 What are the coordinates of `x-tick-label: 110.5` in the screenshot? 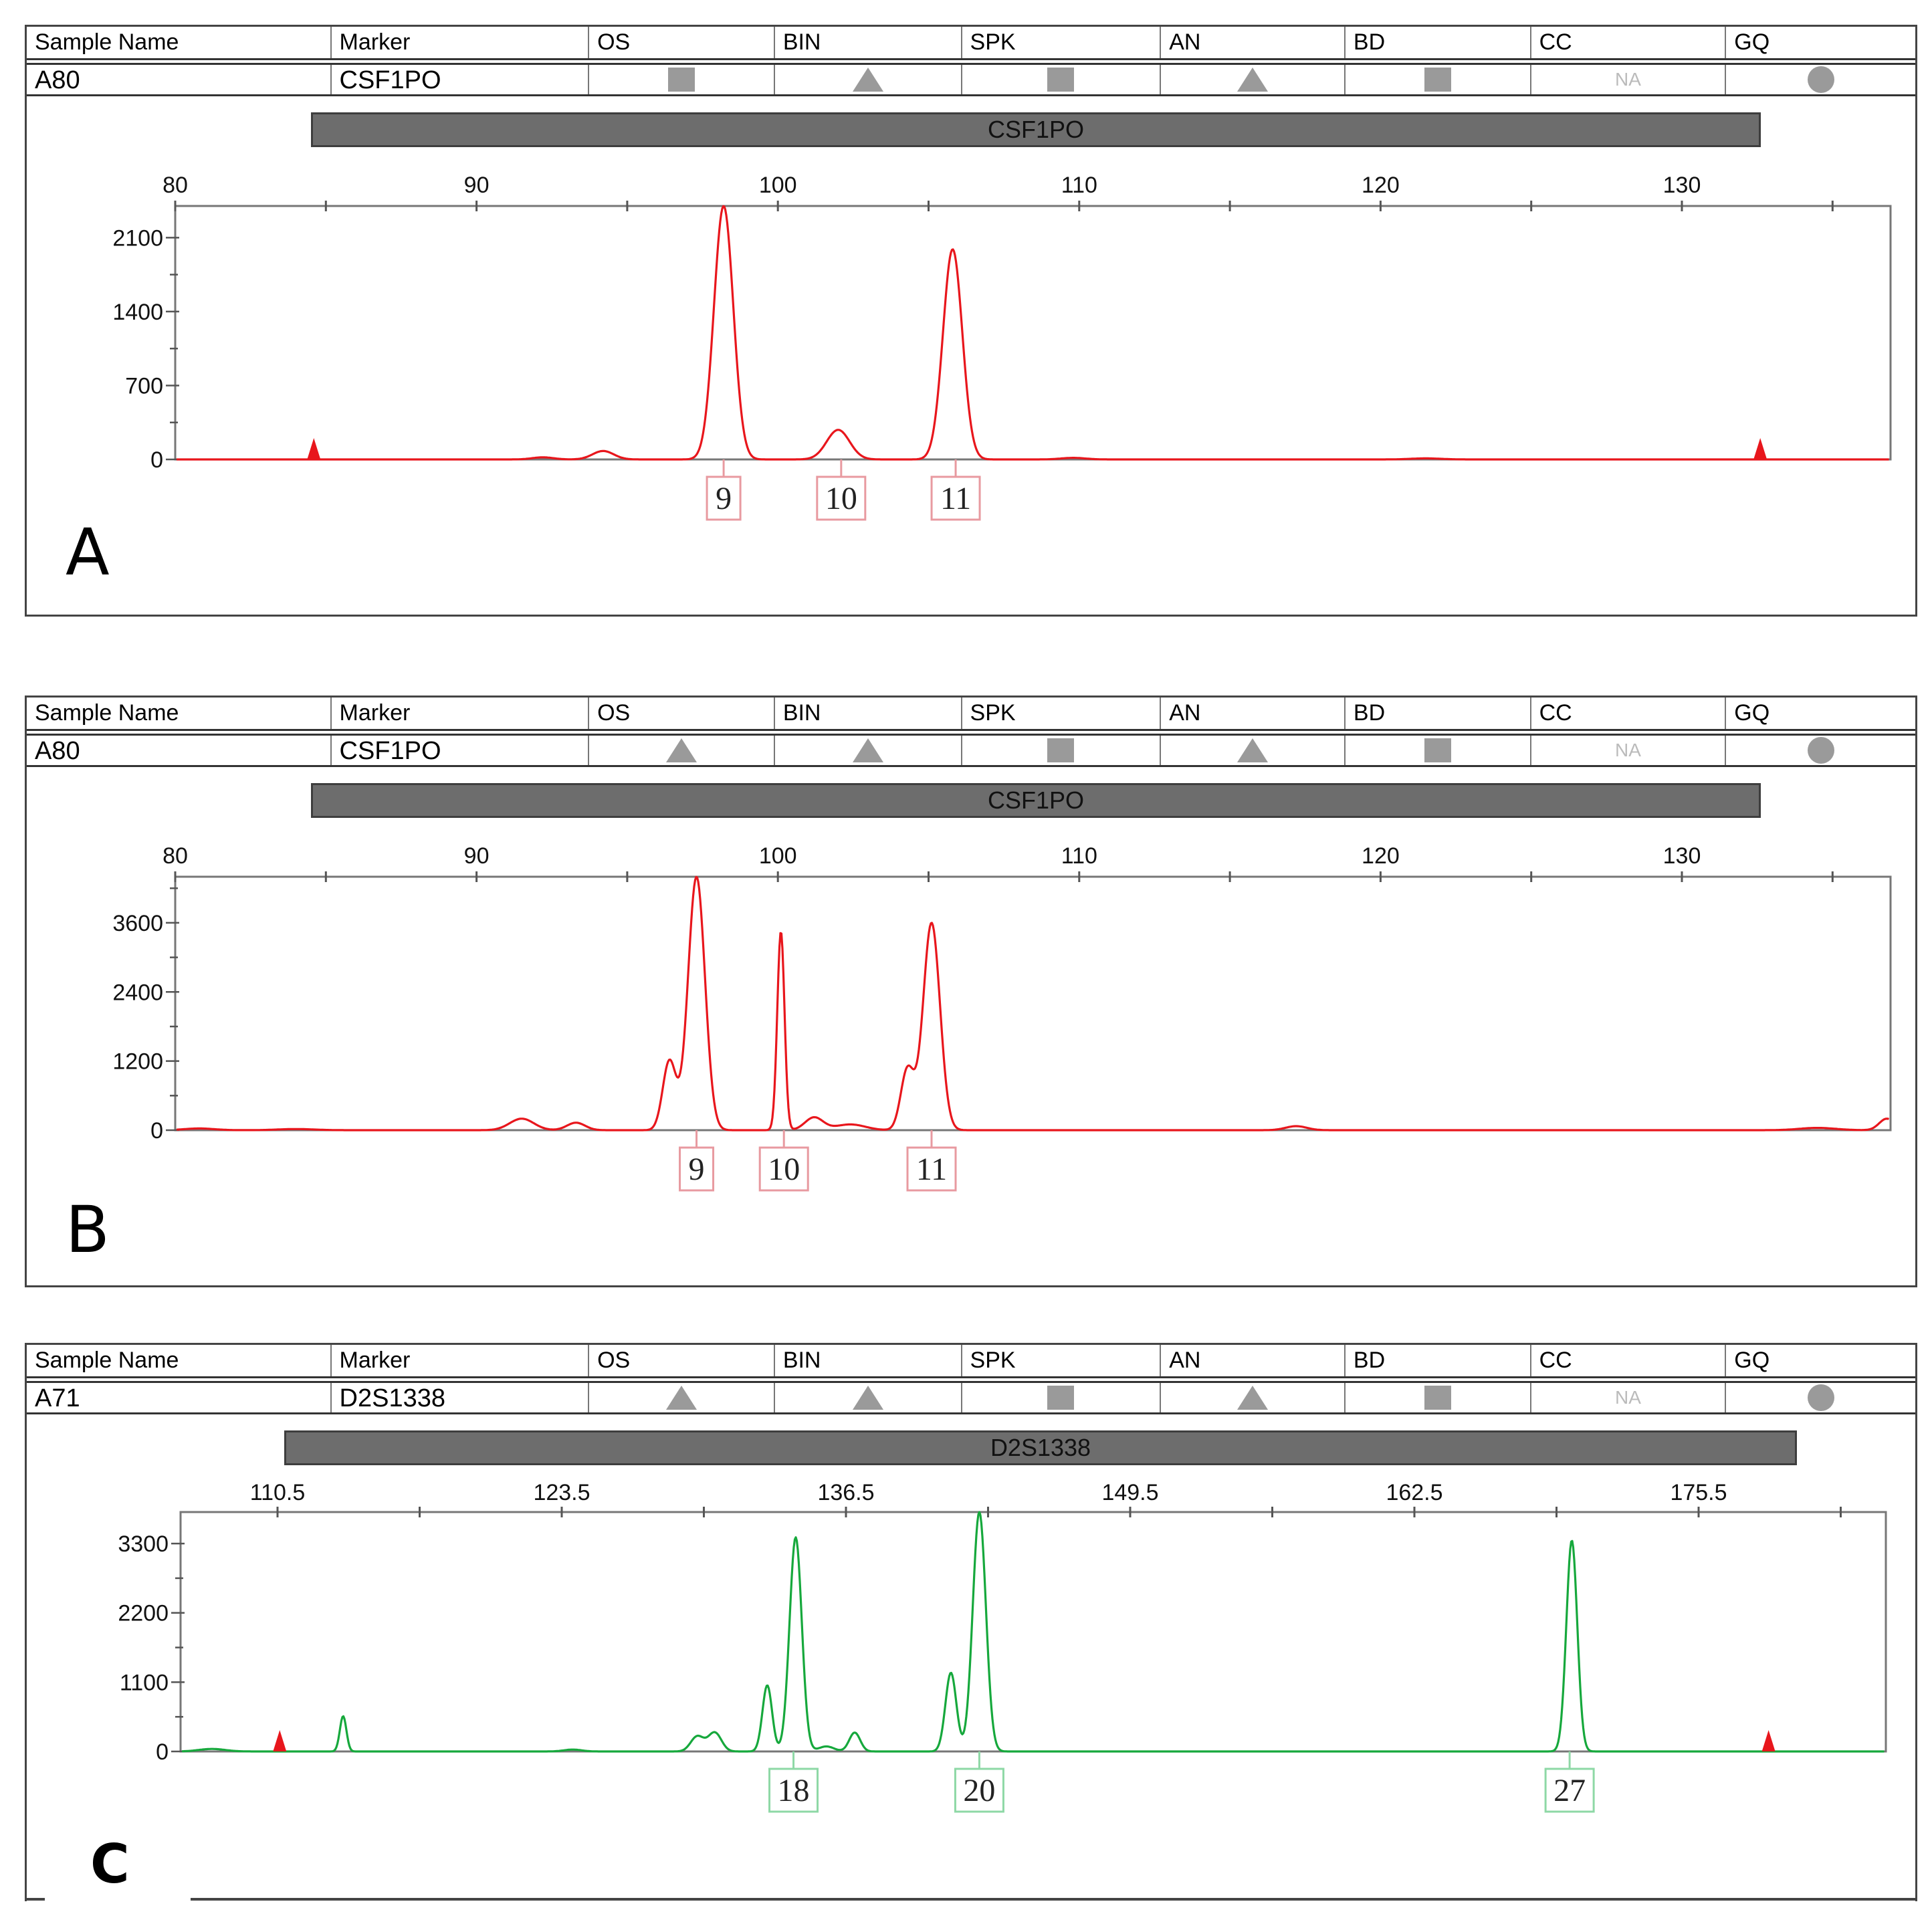 It's located at (278, 1492).